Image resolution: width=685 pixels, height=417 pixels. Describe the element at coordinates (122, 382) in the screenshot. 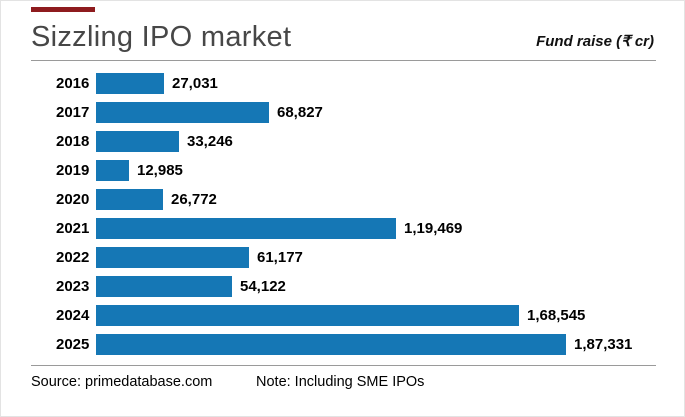

I see `source-label: Source: primedatabase.com` at that location.